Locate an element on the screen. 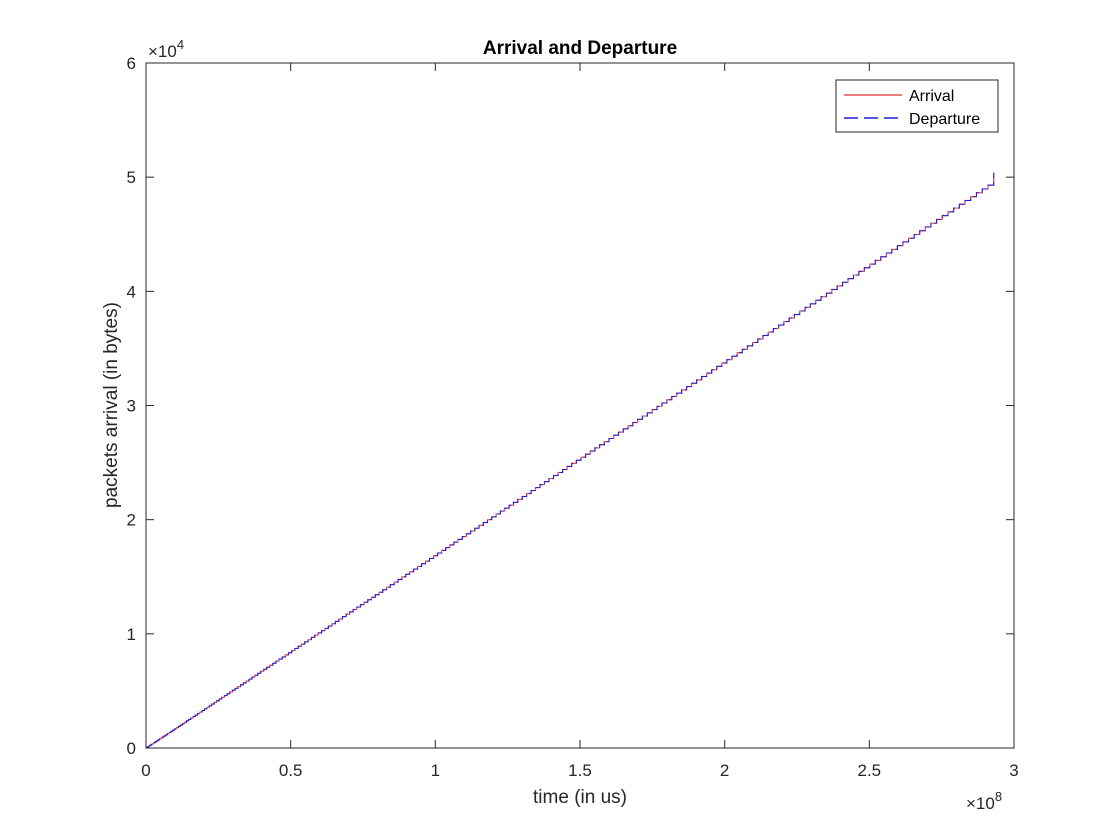  legend: Arrival Departure is located at coordinates (917, 106).